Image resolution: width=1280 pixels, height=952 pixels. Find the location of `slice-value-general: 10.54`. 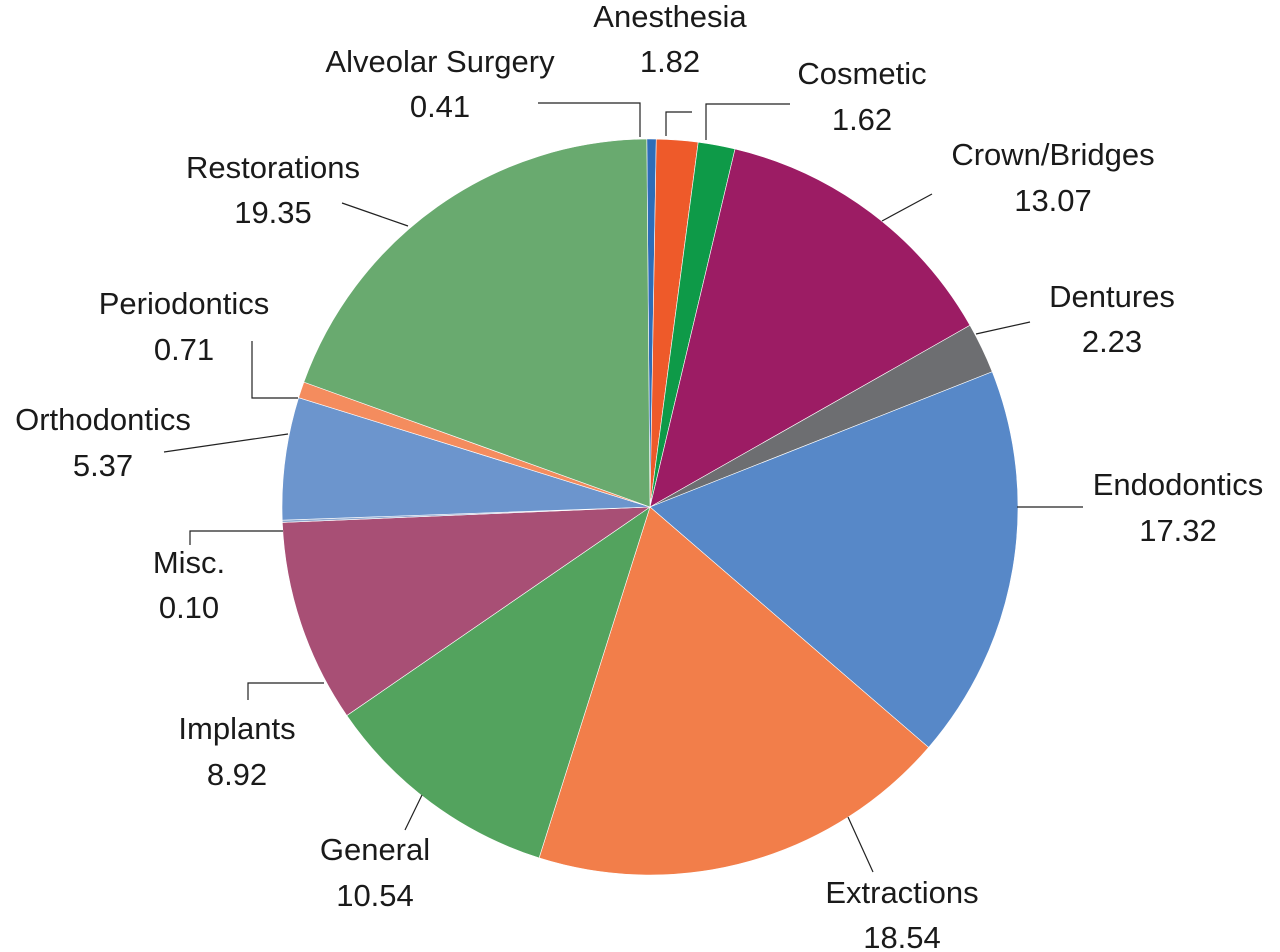

slice-value-general: 10.54 is located at coordinates (375, 895).